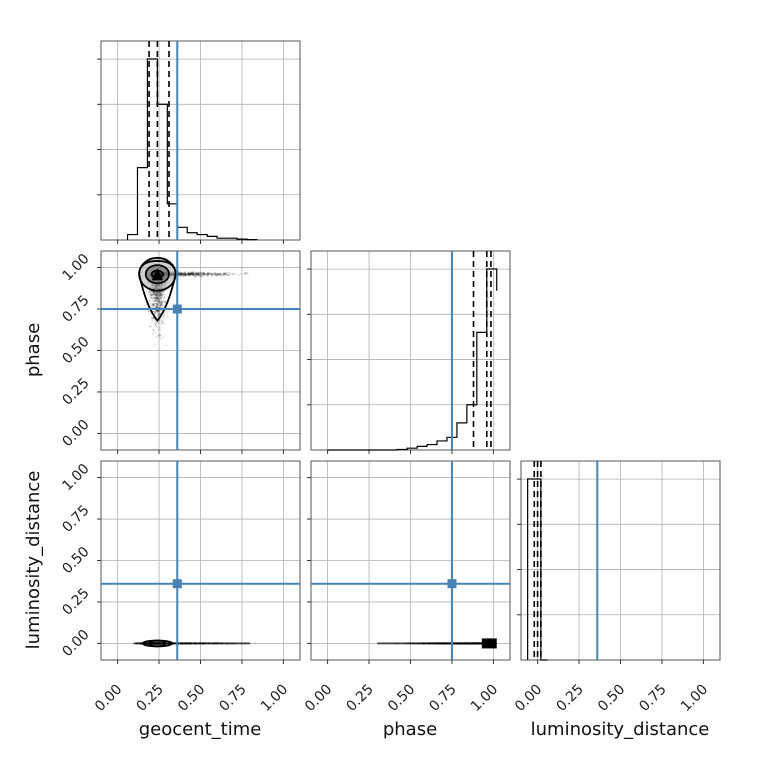 The height and width of the screenshot is (760, 760). What do you see at coordinates (406, 587) in the screenshot?
I see `panel-luminosity-distance-vs-phase: 0.00 0.25 0.50 0.75 1.00` at bounding box center [406, 587].